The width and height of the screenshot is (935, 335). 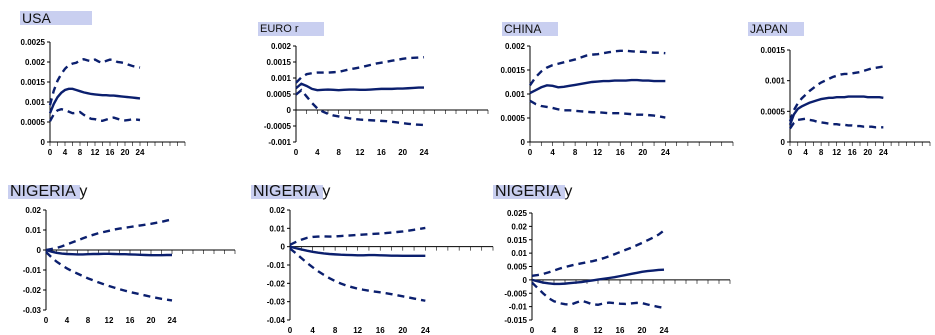 What do you see at coordinates (517, 240) in the screenshot?
I see `y-tick-label: 0.015` at bounding box center [517, 240].